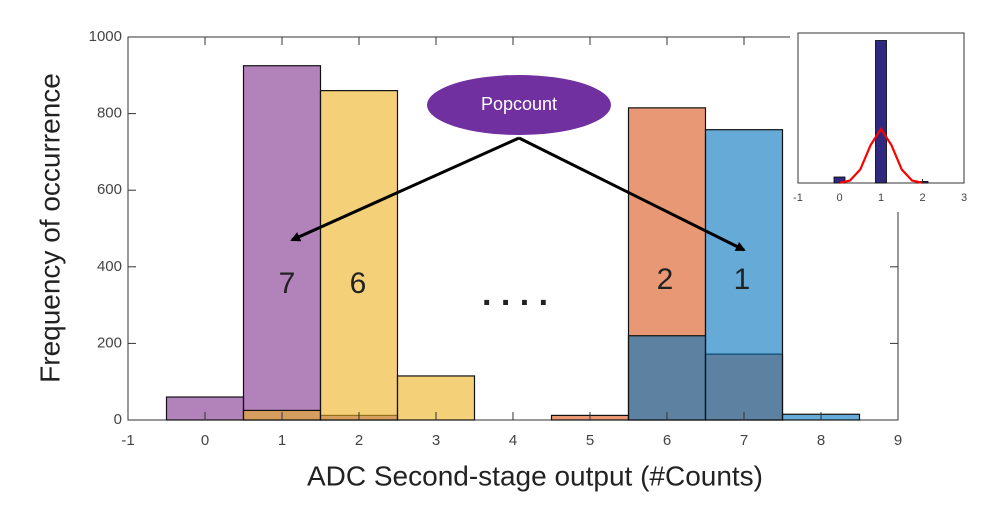 The width and height of the screenshot is (995, 521). I want to click on inset-x-tick-label: -1, so click(798, 198).